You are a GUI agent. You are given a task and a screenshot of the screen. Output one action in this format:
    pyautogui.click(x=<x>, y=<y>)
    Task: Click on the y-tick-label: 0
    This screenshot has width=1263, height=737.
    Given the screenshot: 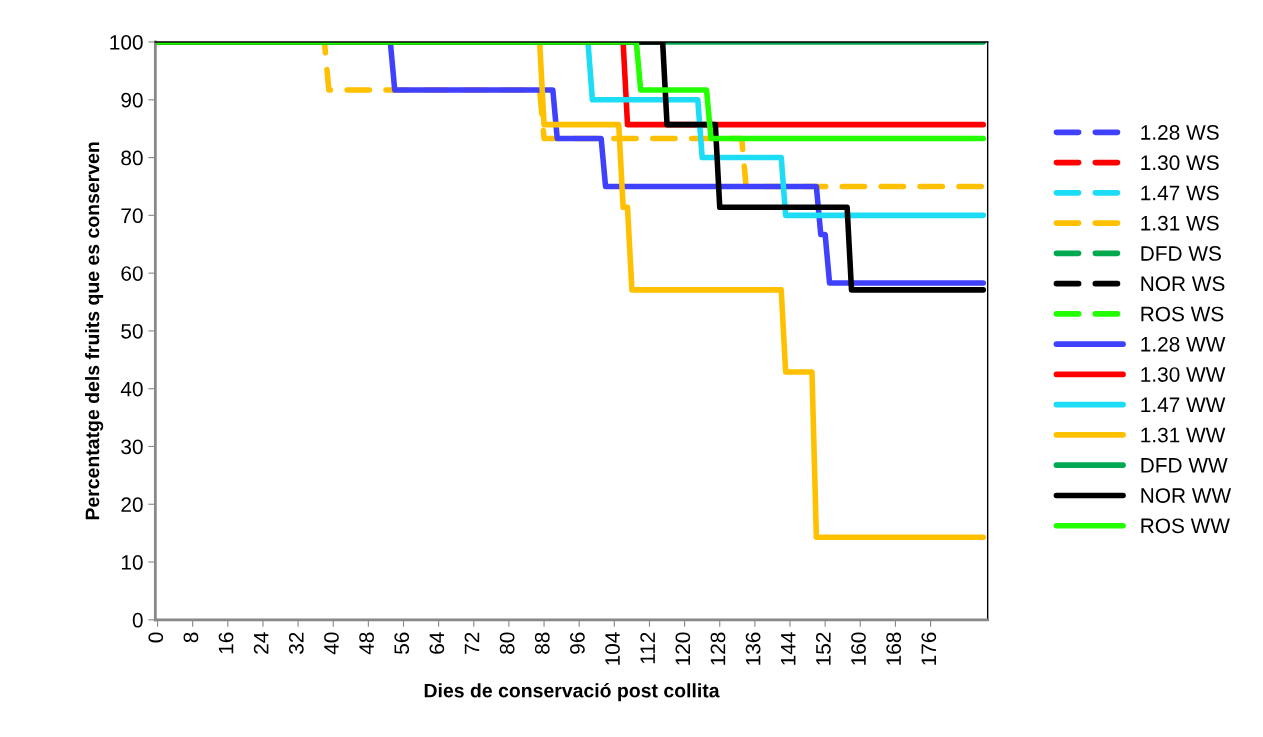 What is the action you would take?
    pyautogui.click(x=137, y=620)
    